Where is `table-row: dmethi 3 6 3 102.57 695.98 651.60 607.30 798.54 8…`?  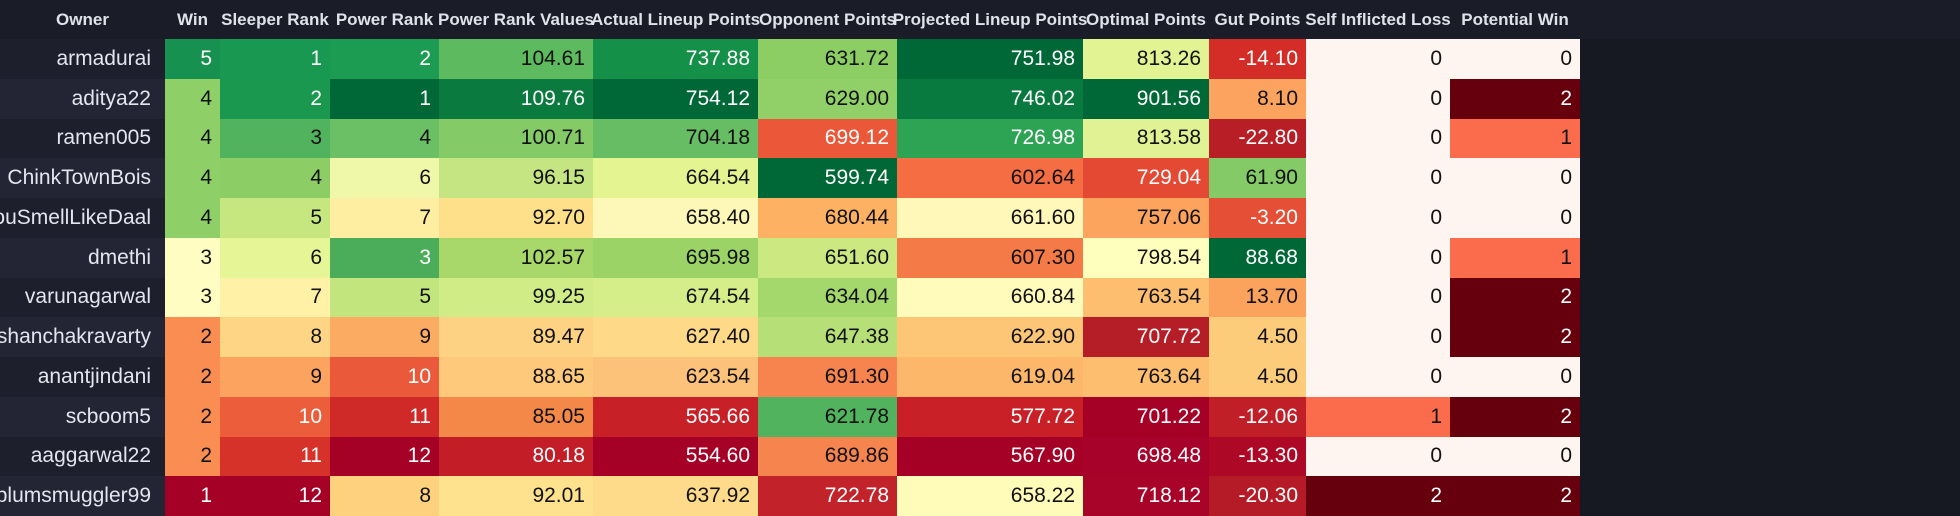
table-row: dmethi 3 6 3 102.57 695.98 651.60 607.30 798.54 8… is located at coordinates (980, 257).